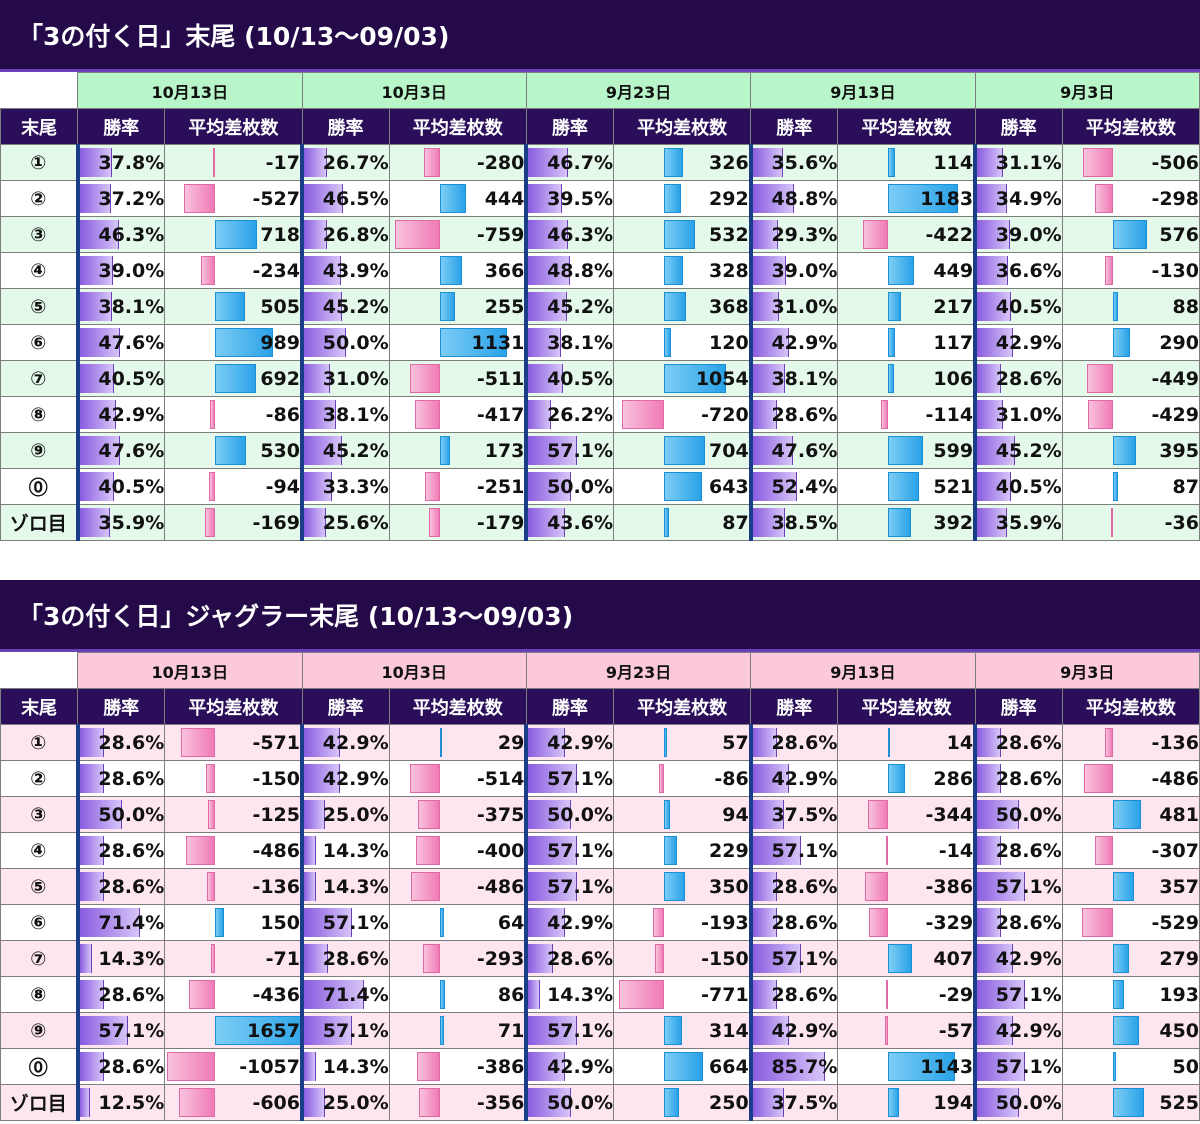  Describe the element at coordinates (1130, 1066) in the screenshot. I see `avg-diff-cell: 50` at that location.